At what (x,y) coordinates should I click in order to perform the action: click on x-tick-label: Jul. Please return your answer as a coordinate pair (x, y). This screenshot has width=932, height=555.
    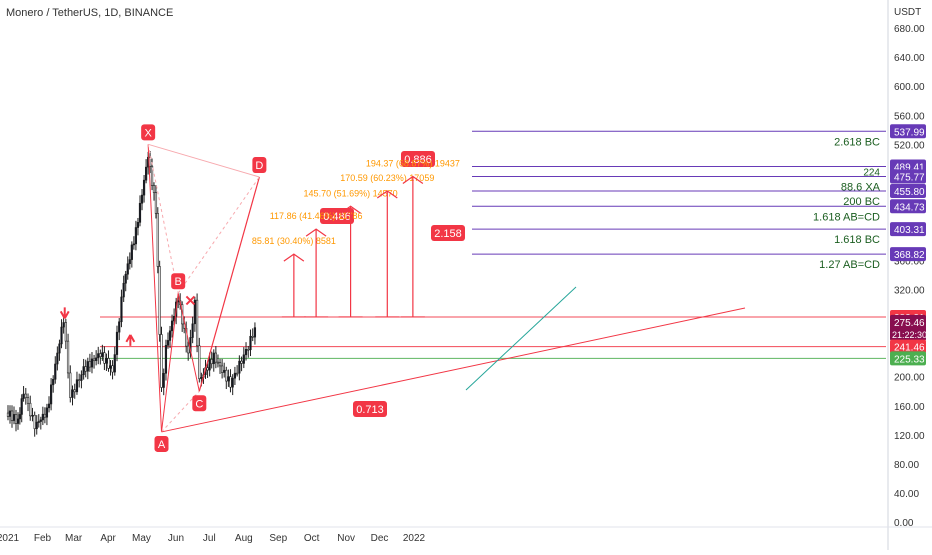
    Looking at the image, I should click on (209, 538).